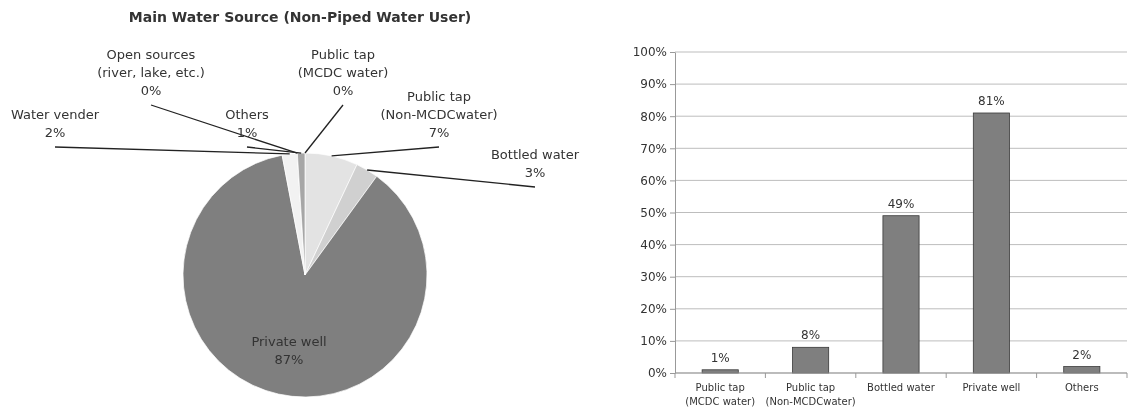  I want to click on y-tick-label: 0%, so click(657, 373).